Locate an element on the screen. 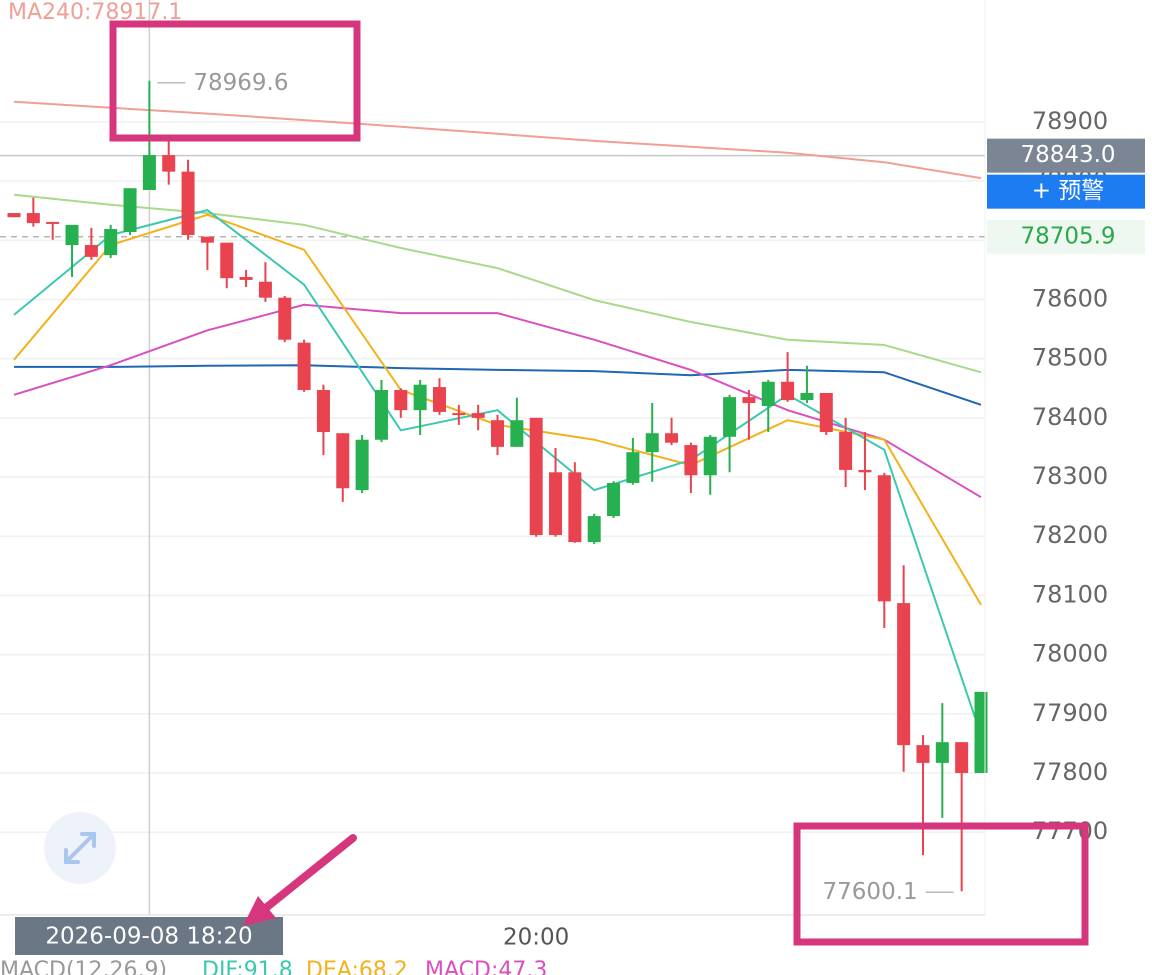 Image resolution: width=1152 pixels, height=975 pixels. current-price-box is located at coordinates (1066, 155).